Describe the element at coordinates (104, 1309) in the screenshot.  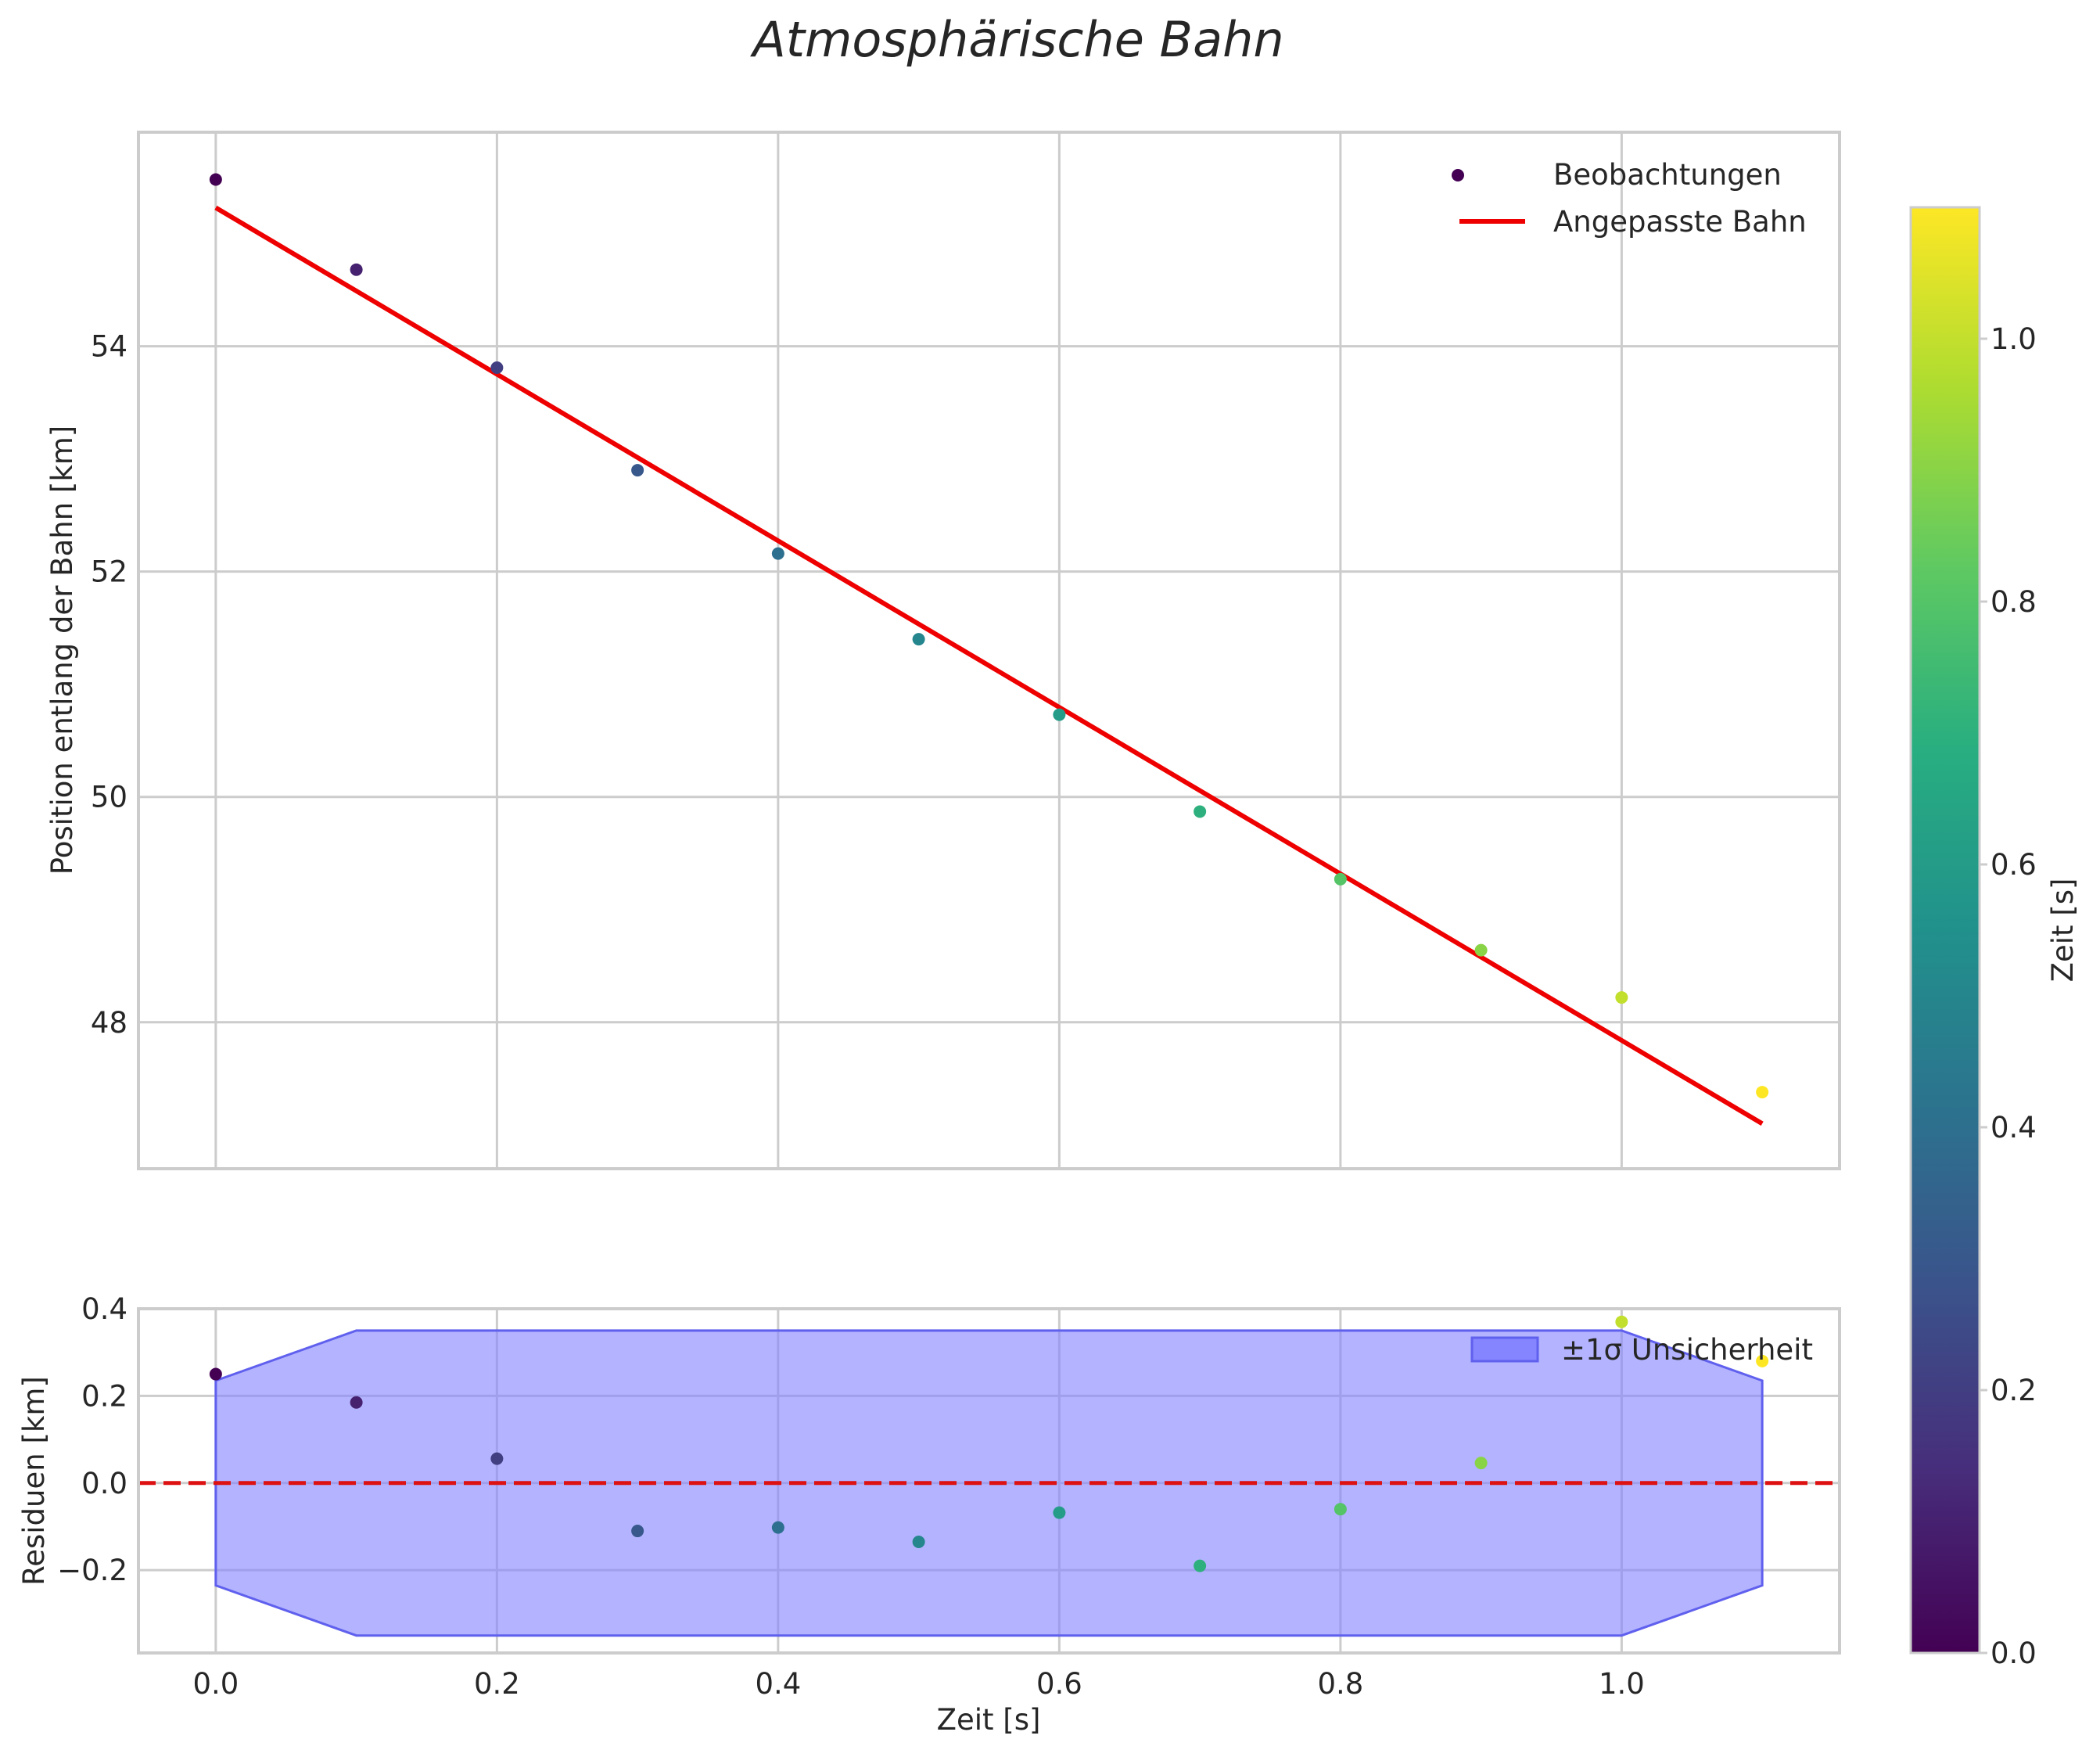
I see `residuals-y-tick-label: 0.4` at that location.